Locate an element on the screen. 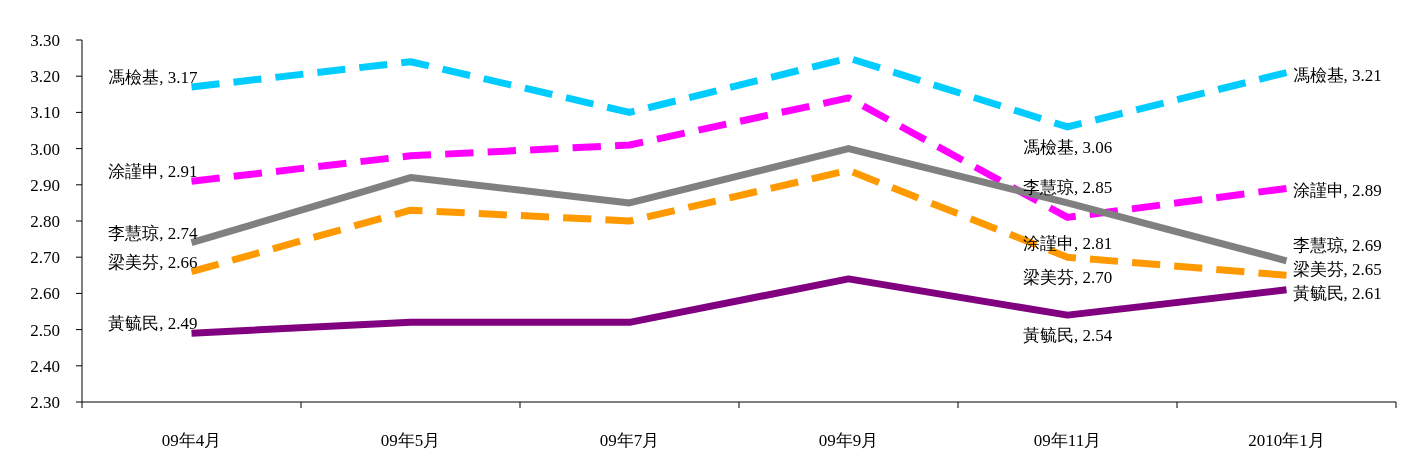 The width and height of the screenshot is (1418, 463). y-tick-label: 2.50 is located at coordinates (45, 330).